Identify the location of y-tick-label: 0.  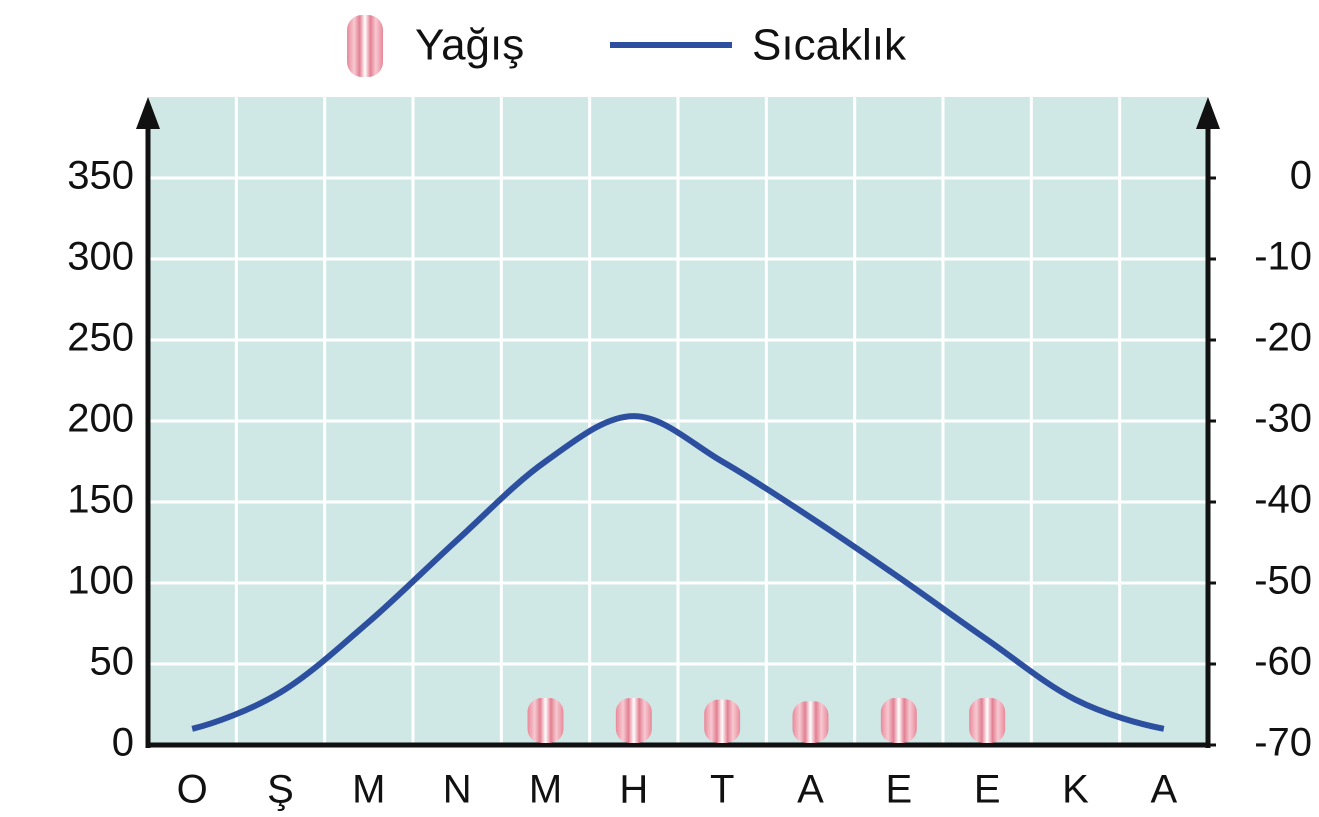
(123, 743).